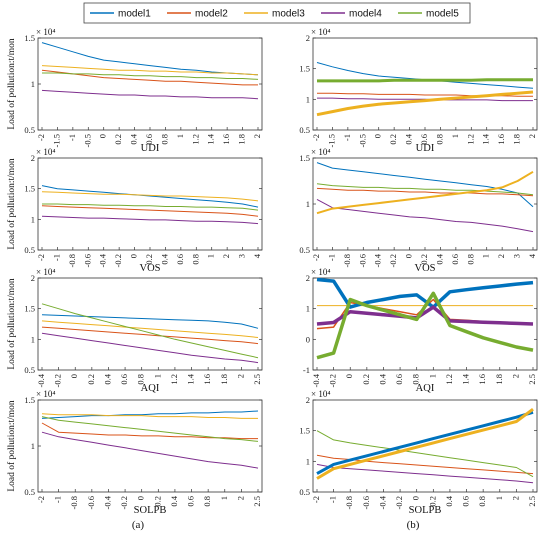  What do you see at coordinates (532, 501) in the screenshot?
I see `x-tick-label: 2.5` at bounding box center [532, 501].